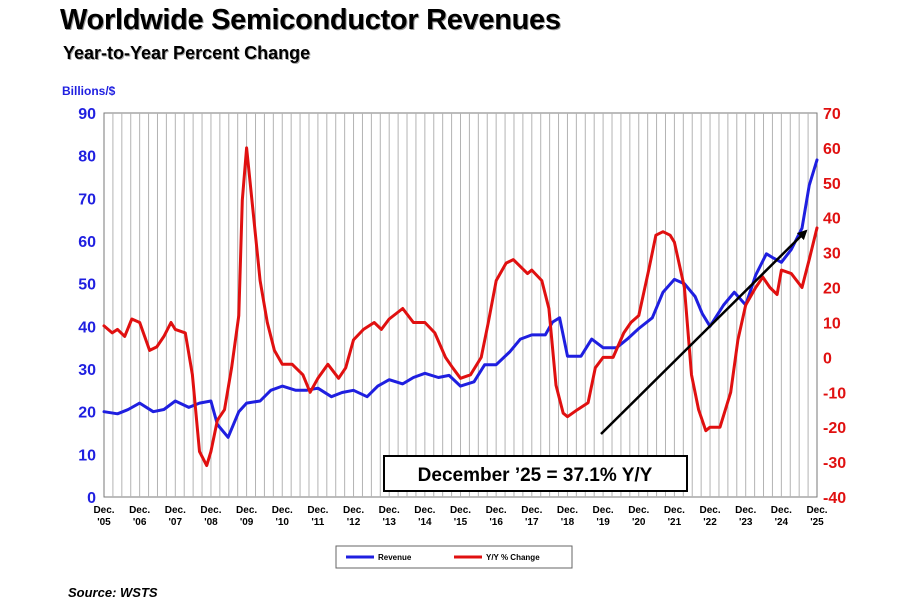 This screenshot has height=600, width=900. What do you see at coordinates (317, 522) in the screenshot?
I see `x-tick-year: '11` at bounding box center [317, 522].